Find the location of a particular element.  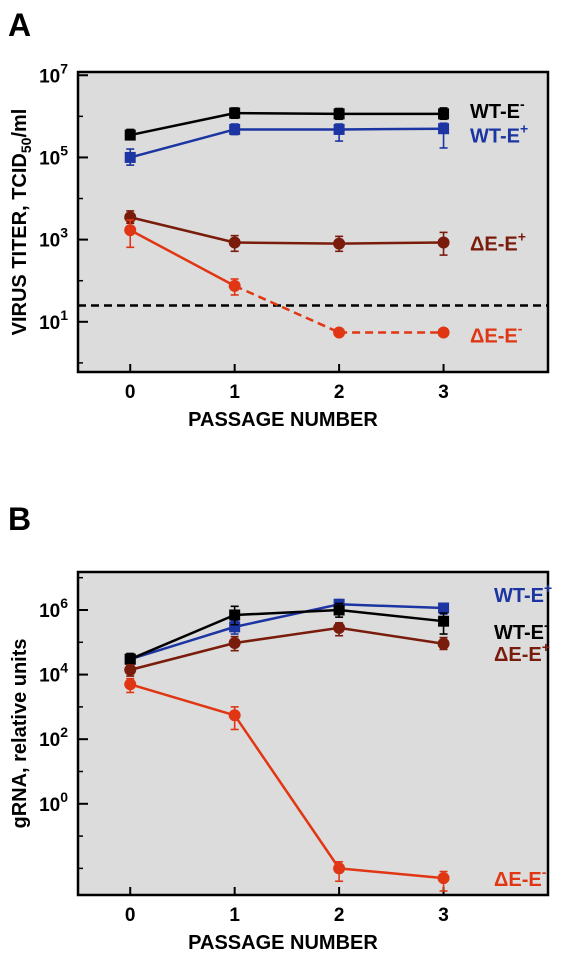

series-1: WT-E- is located at coordinates (336, 634).